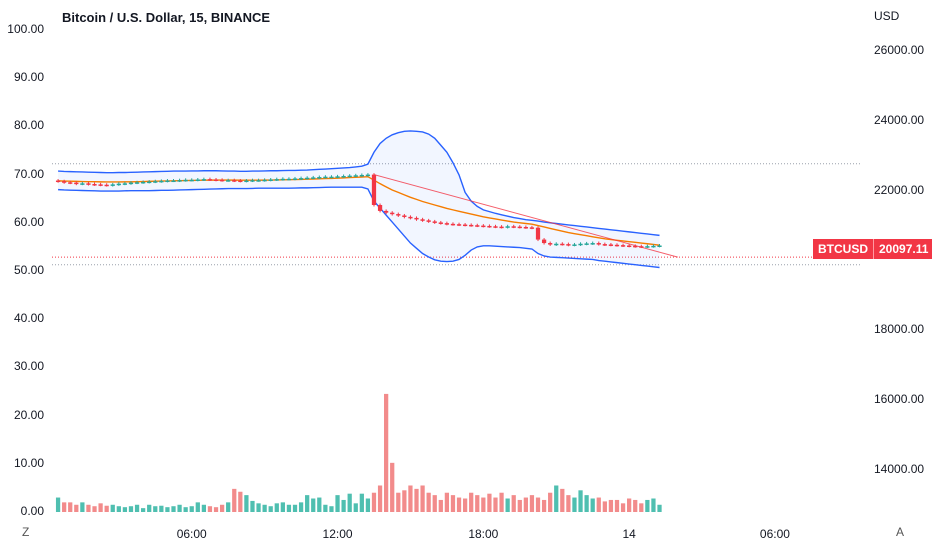 The width and height of the screenshot is (932, 550). What do you see at coordinates (899, 469) in the screenshot?
I see `right-axis-tick: 14000.00` at bounding box center [899, 469].